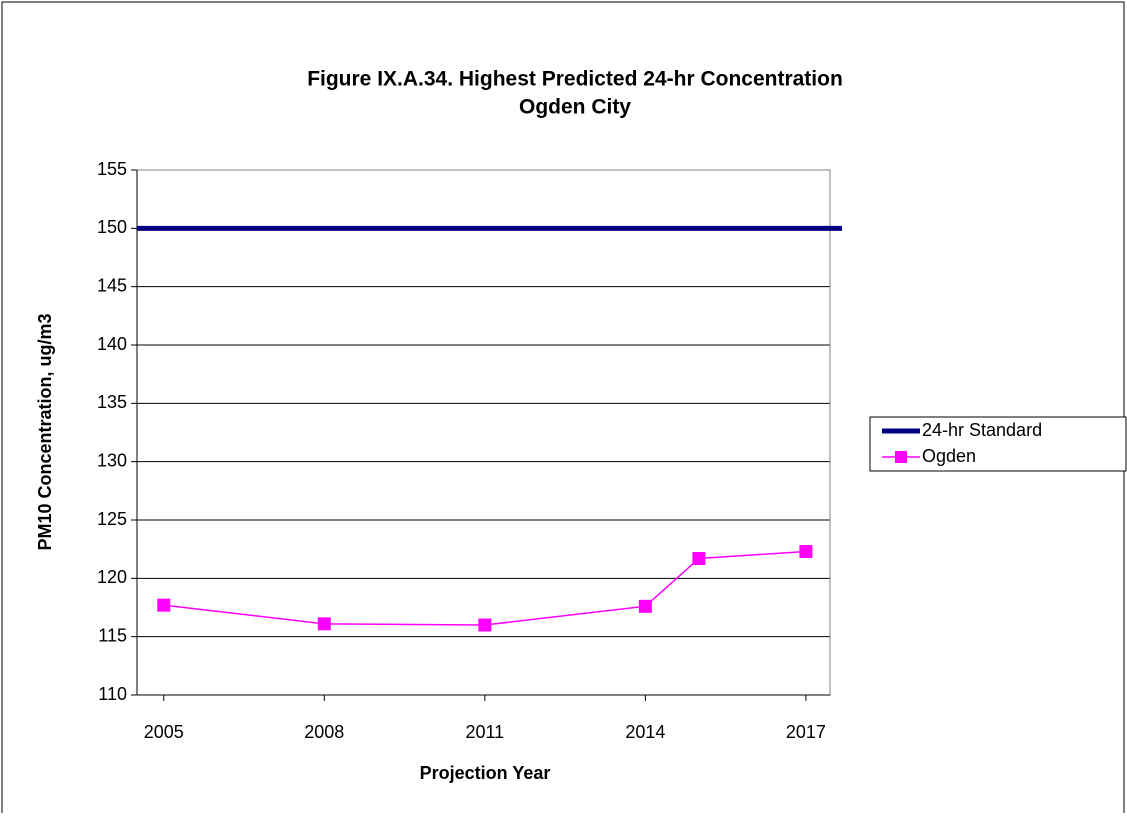 The height and width of the screenshot is (818, 1127). What do you see at coordinates (112, 577) in the screenshot?
I see `y-tick-label: 120` at bounding box center [112, 577].